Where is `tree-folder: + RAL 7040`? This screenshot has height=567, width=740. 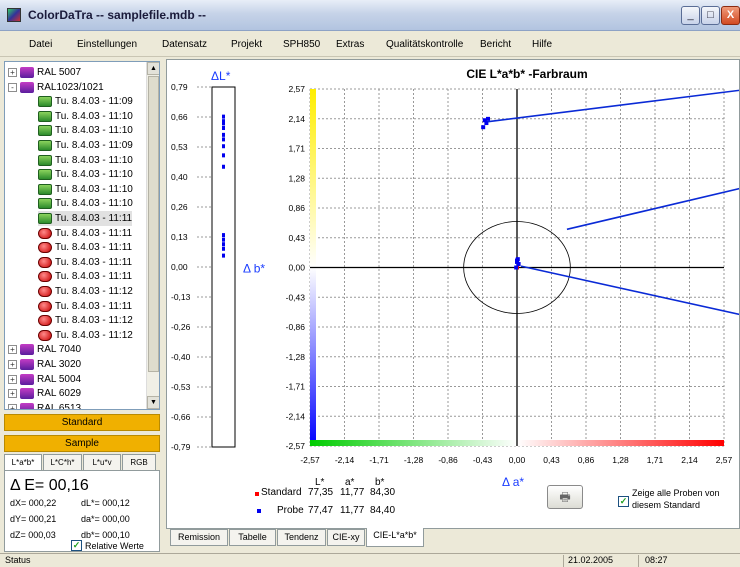 tree-folder: + RAL 7040 is located at coordinates (44, 349).